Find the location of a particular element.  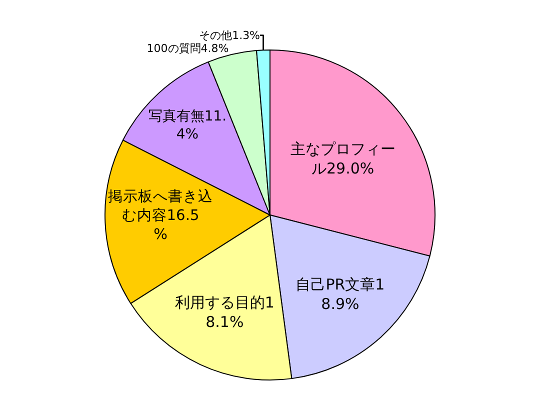

slice-label: 主なプロフィール29.0% is located at coordinates (343, 159).